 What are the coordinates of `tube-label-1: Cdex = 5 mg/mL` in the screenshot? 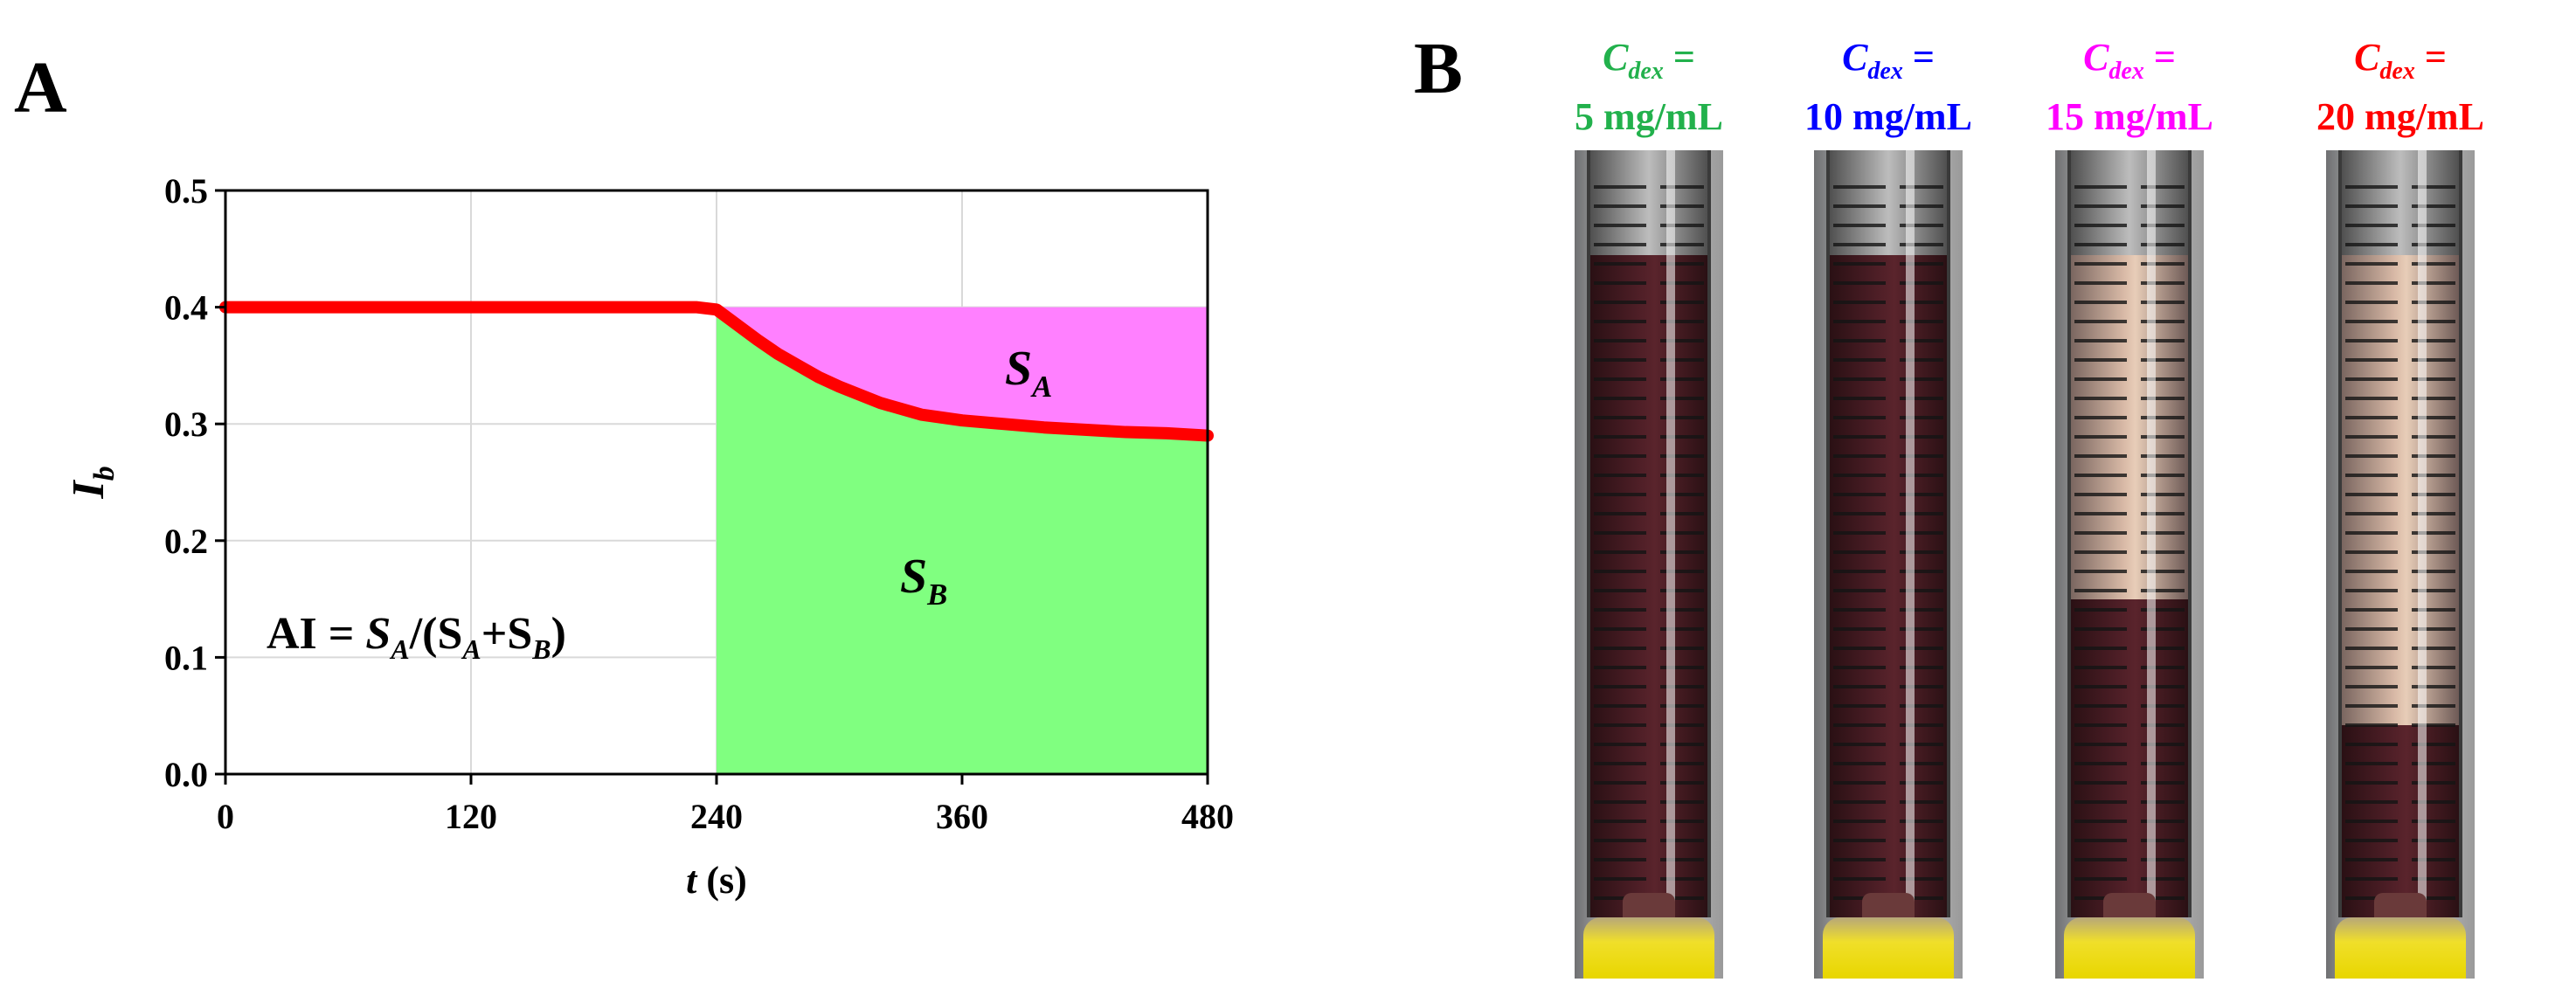 It's located at (1649, 87).